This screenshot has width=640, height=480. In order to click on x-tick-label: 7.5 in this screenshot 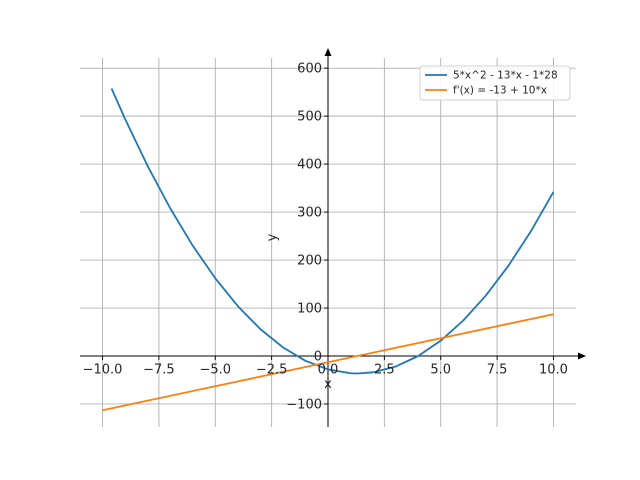, I will do `click(497, 369)`.